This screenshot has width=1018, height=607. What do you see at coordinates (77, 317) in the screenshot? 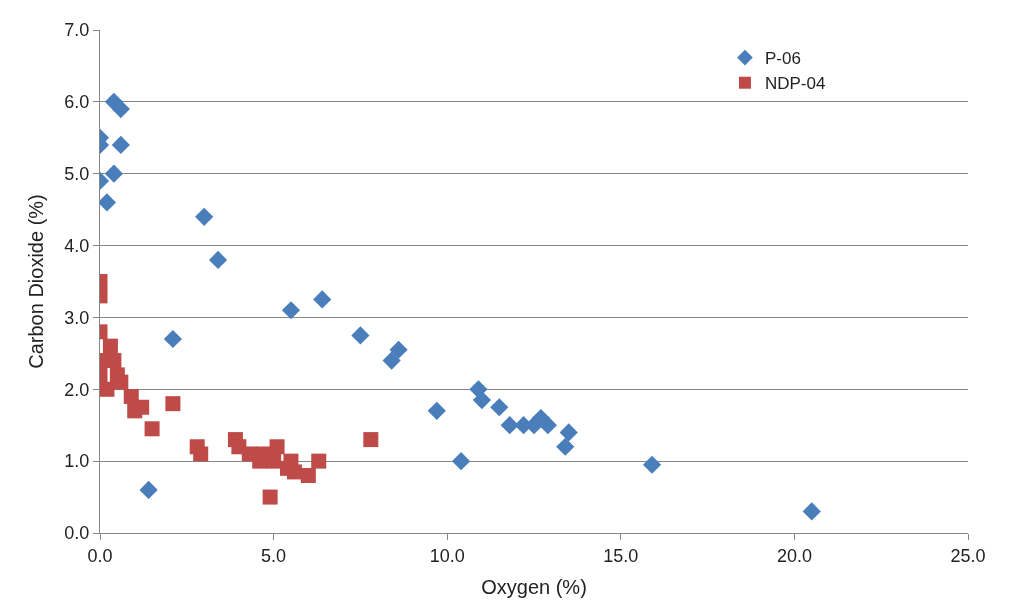
I see `y-tick-label: 3.0` at bounding box center [77, 317].